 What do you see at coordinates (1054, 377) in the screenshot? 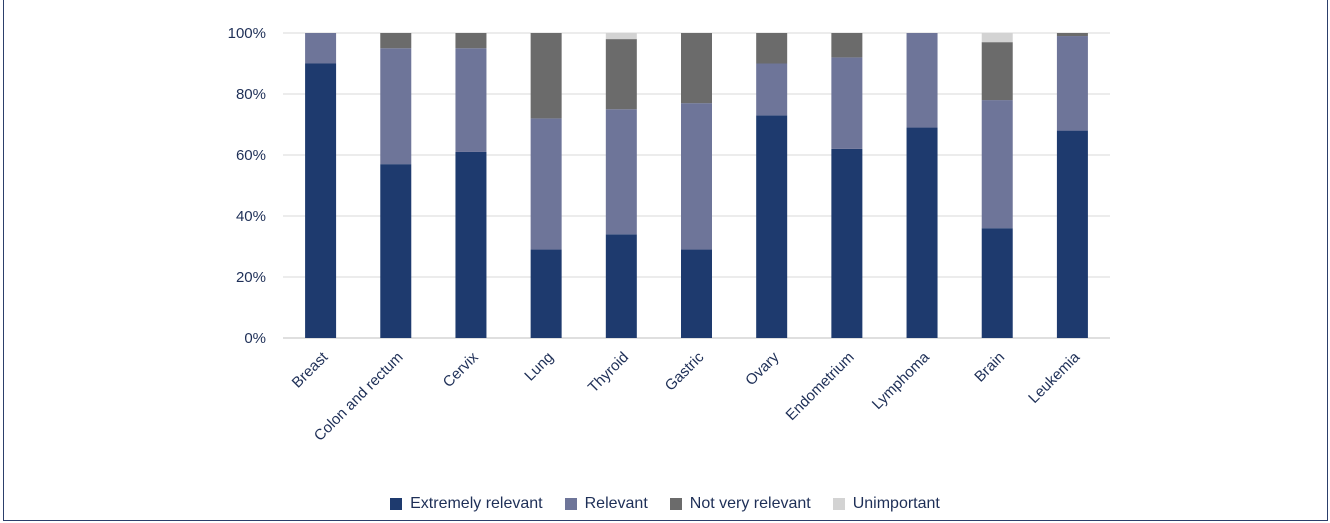
I see `x-tick-label: Leukemia` at bounding box center [1054, 377].